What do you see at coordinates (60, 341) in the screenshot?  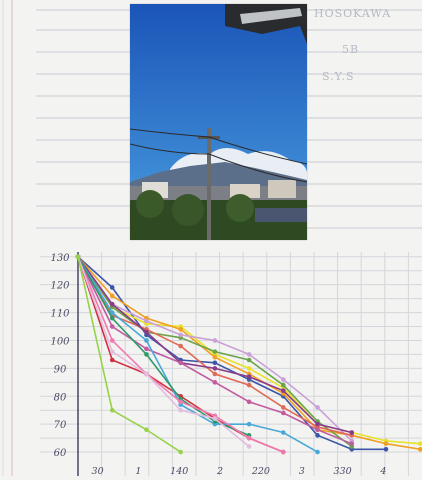 I see `y-tick-label: 100` at bounding box center [60, 341].